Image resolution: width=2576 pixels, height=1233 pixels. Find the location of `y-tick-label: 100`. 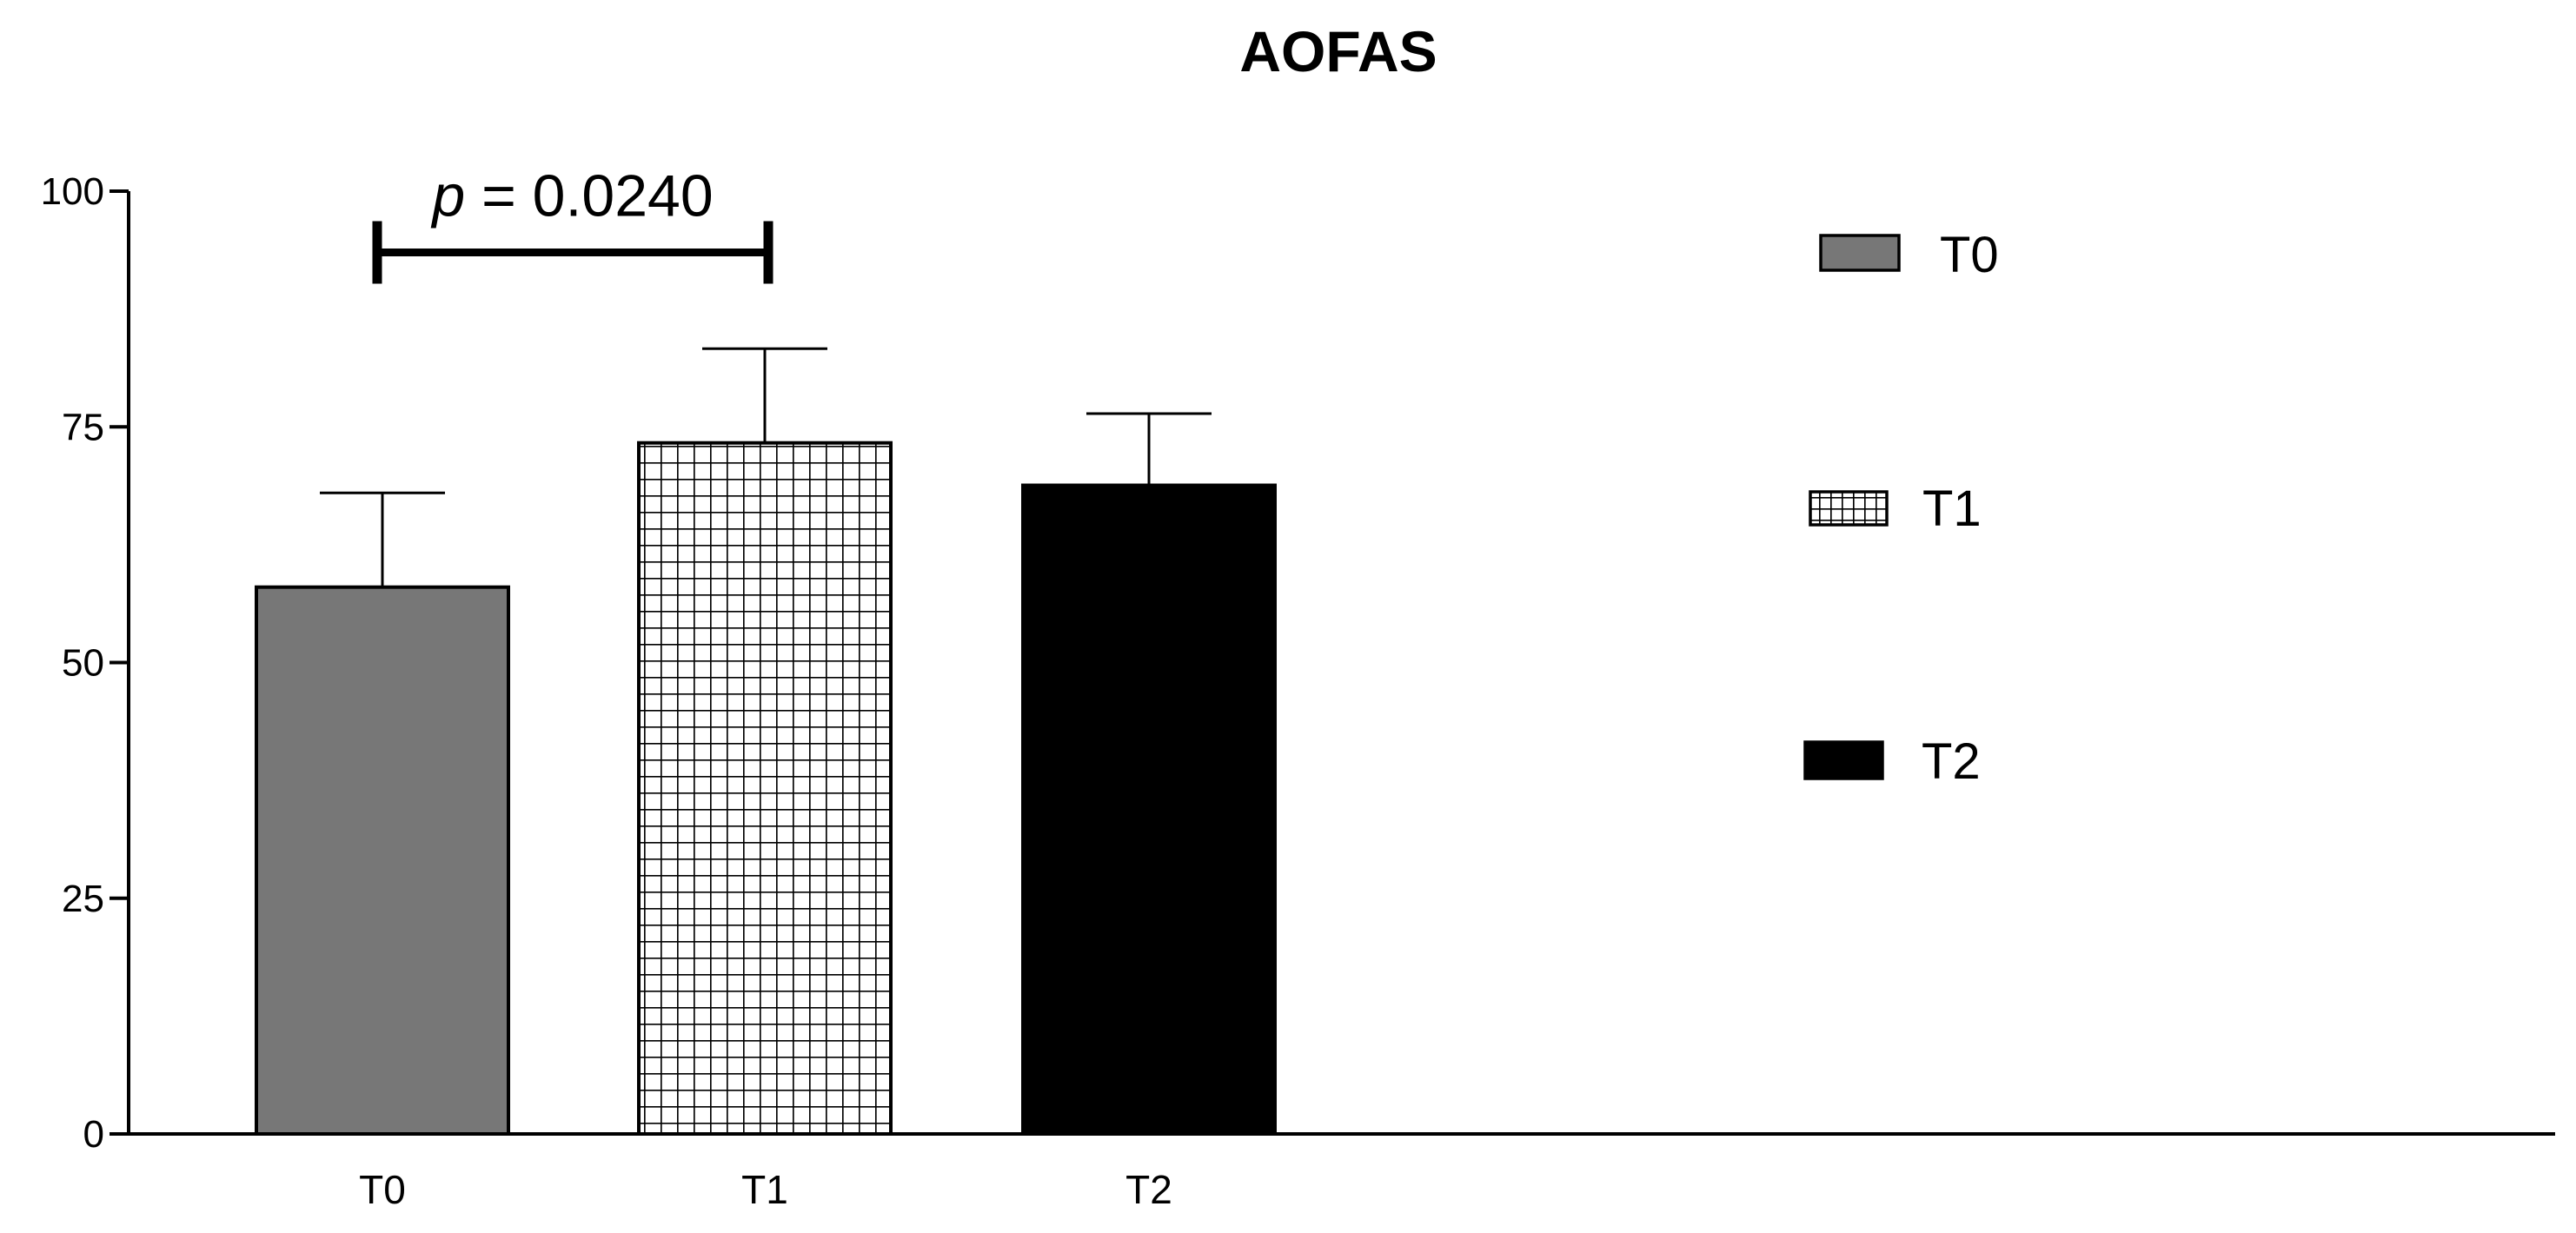

y-tick-label: 100 is located at coordinates (72, 191).